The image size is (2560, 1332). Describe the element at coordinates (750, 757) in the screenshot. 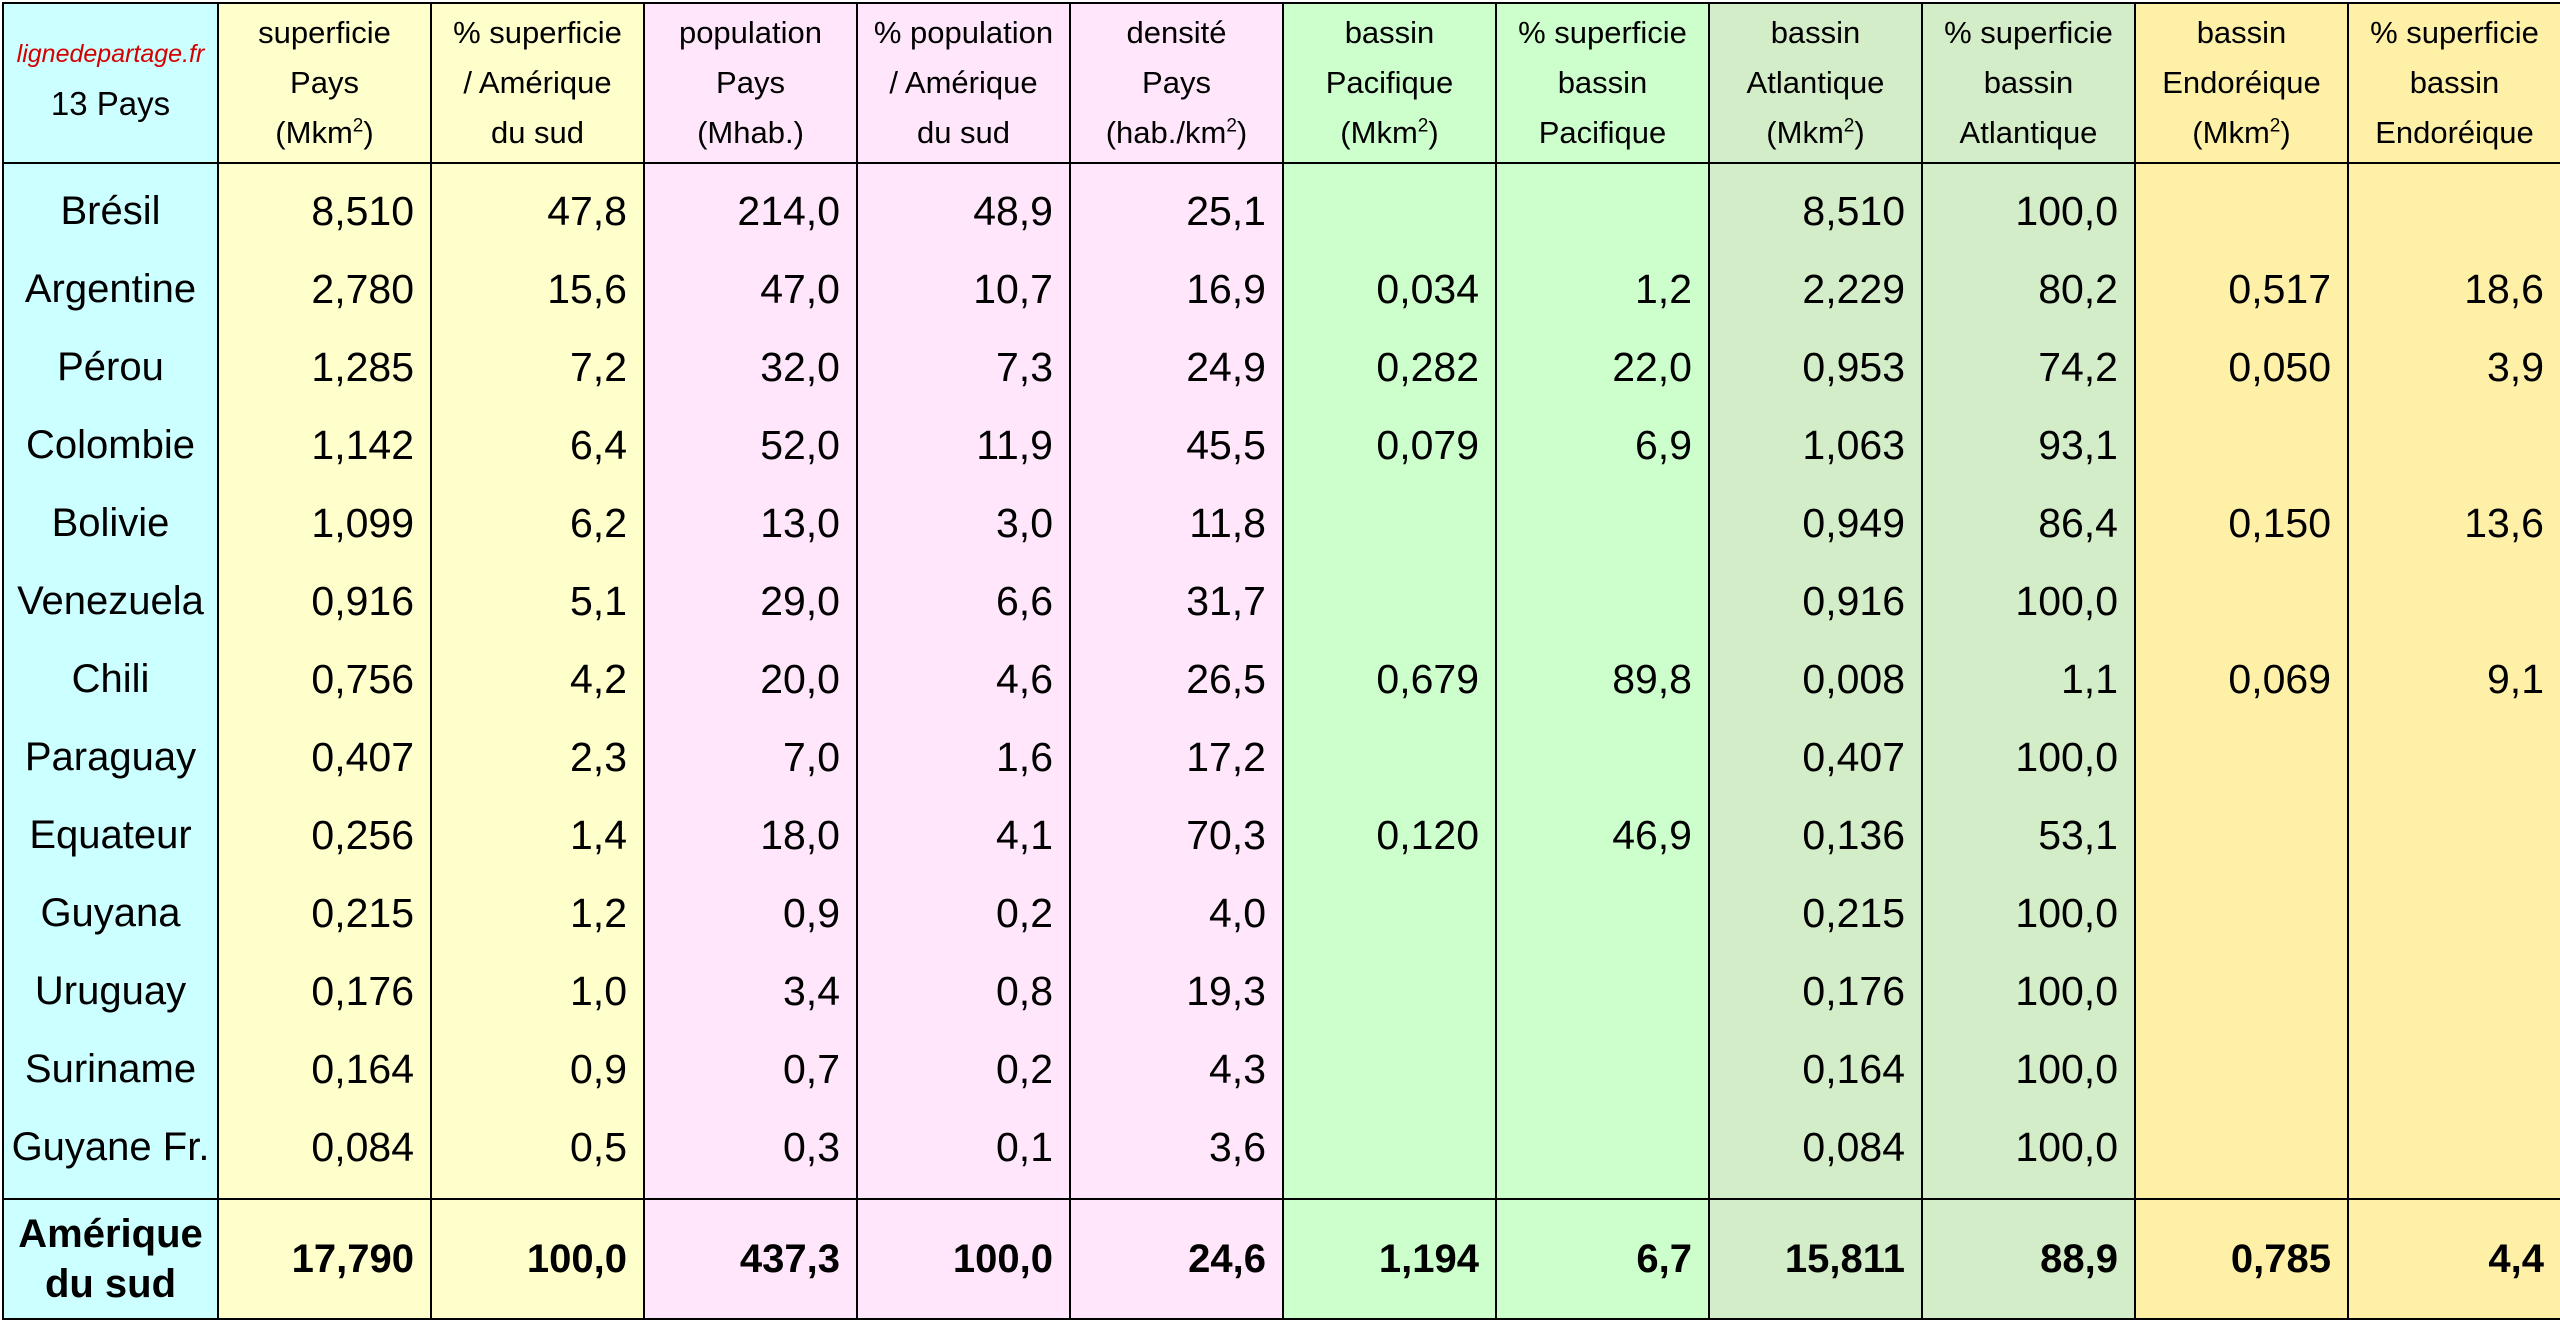

I see `value-cell: 7,0` at that location.